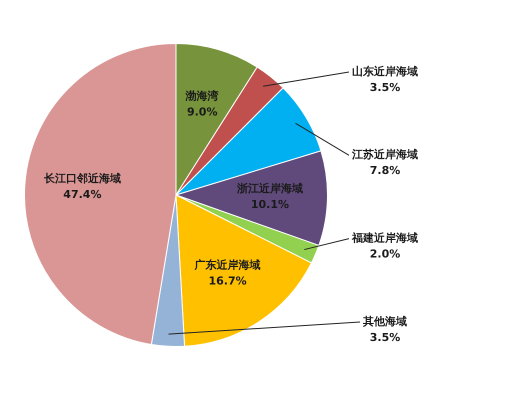 This screenshot has width=512, height=394. I want to click on slice-label: 山东近岸海域, so click(385, 71).